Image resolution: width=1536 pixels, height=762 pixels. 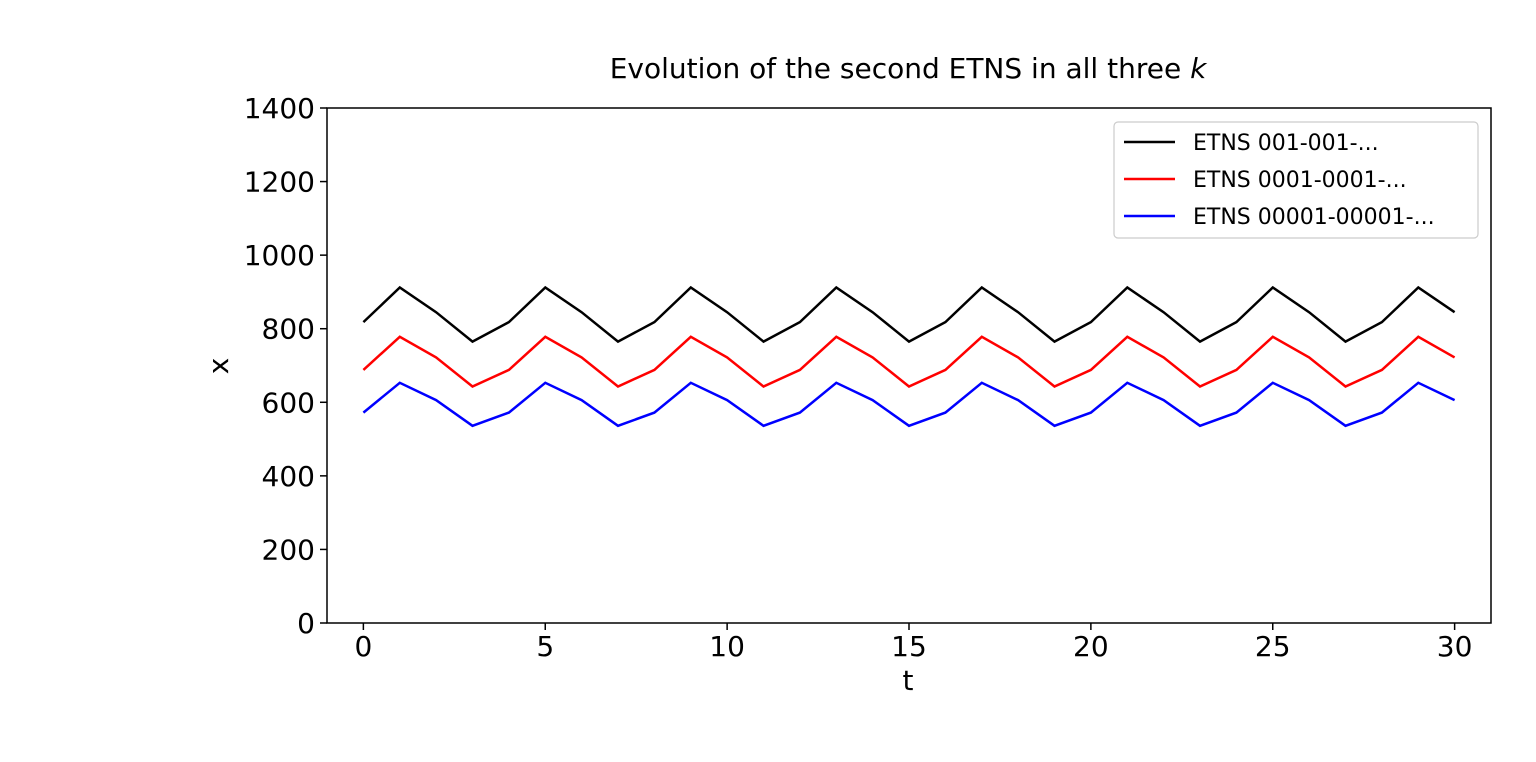 What do you see at coordinates (288, 329) in the screenshot?
I see `y-tick-label: 800` at bounding box center [288, 329].